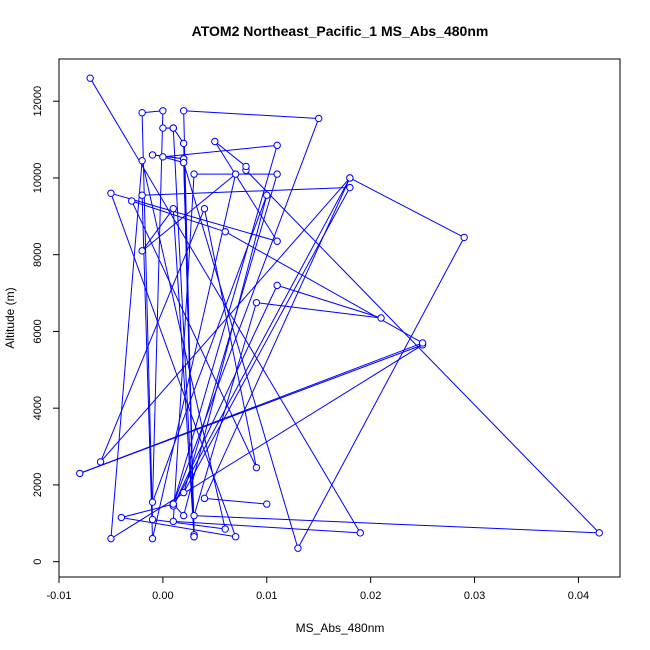  What do you see at coordinates (38, 485) in the screenshot?
I see `y-tick-label: 2000` at bounding box center [38, 485].